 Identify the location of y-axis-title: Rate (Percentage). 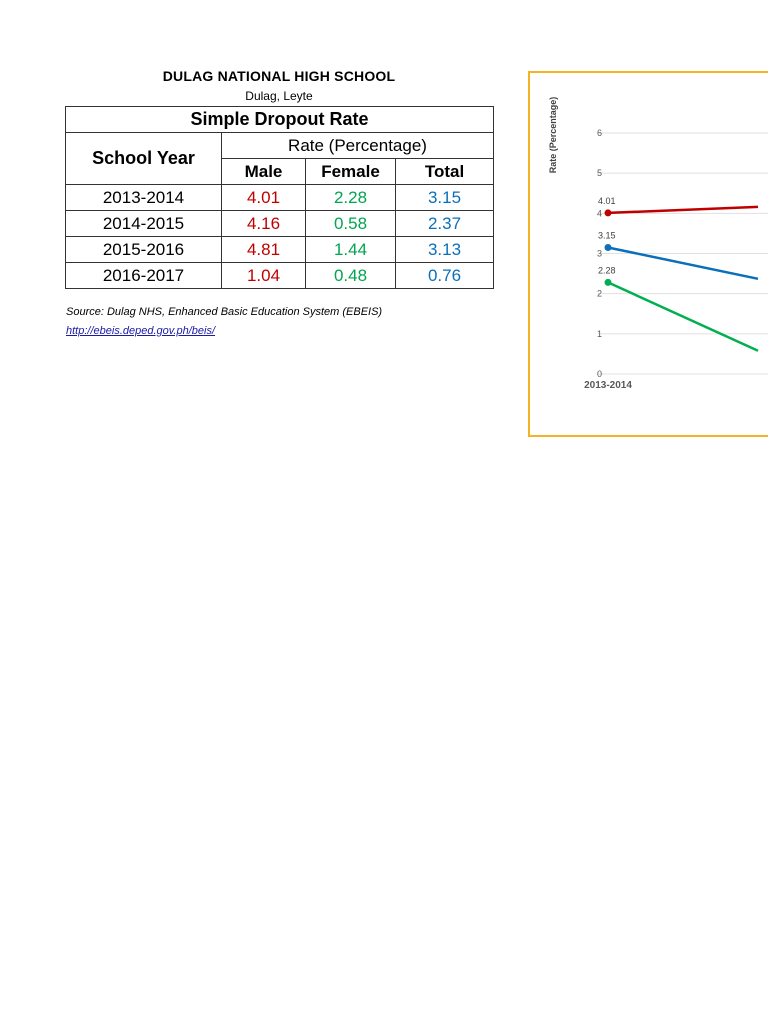
(553, 135).